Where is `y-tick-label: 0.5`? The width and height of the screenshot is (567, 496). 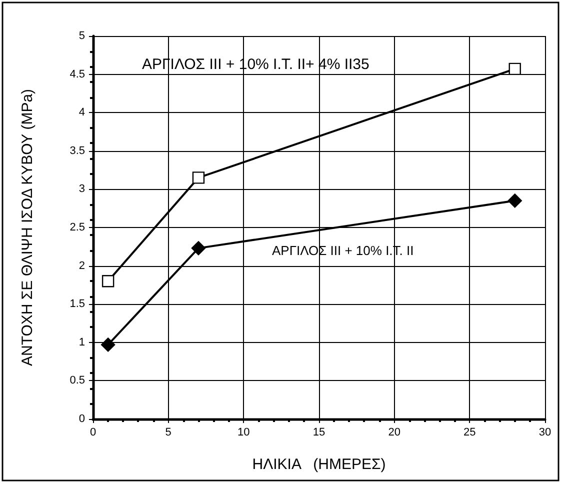
y-tick-label: 0.5 is located at coordinates (77, 380).